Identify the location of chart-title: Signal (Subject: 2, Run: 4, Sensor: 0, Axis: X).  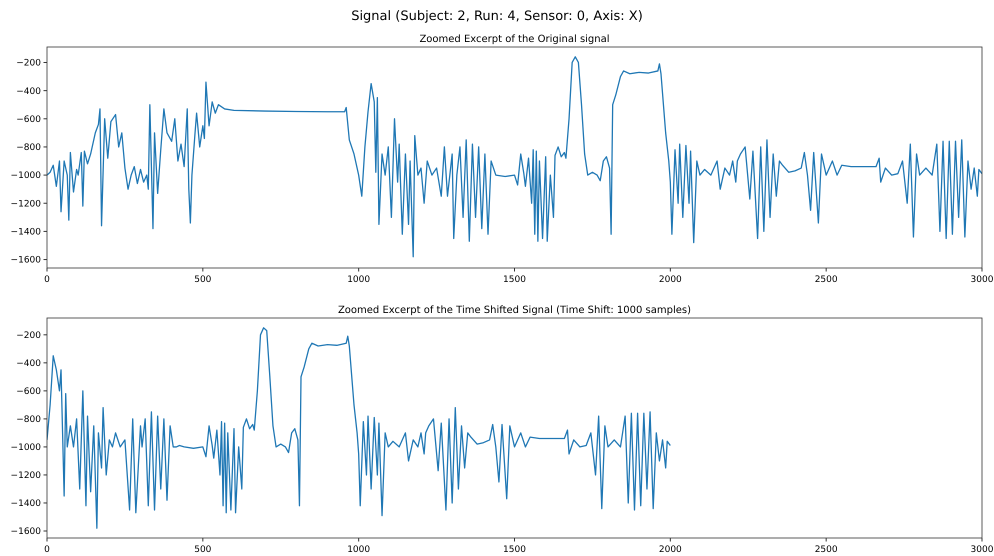
(497, 16).